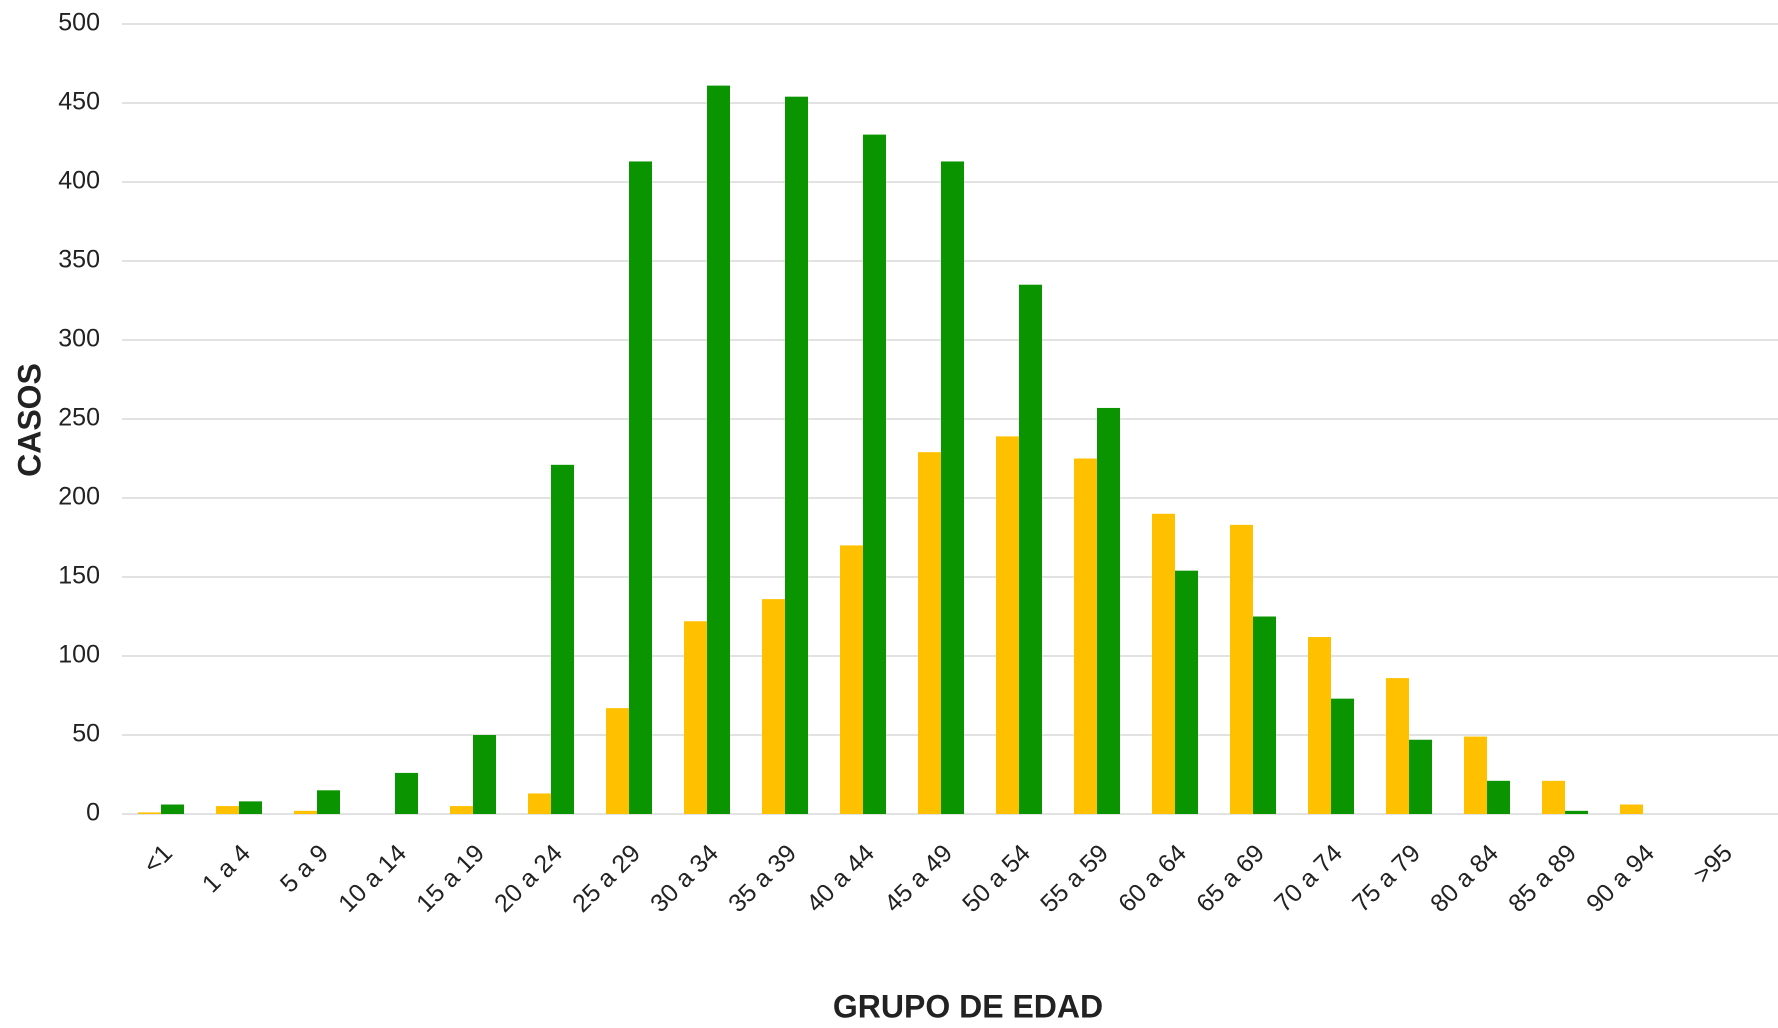 This screenshot has width=1778, height=1028. Describe the element at coordinates (1308, 878) in the screenshot. I see `x-tick-label: 70 a 74` at that location.